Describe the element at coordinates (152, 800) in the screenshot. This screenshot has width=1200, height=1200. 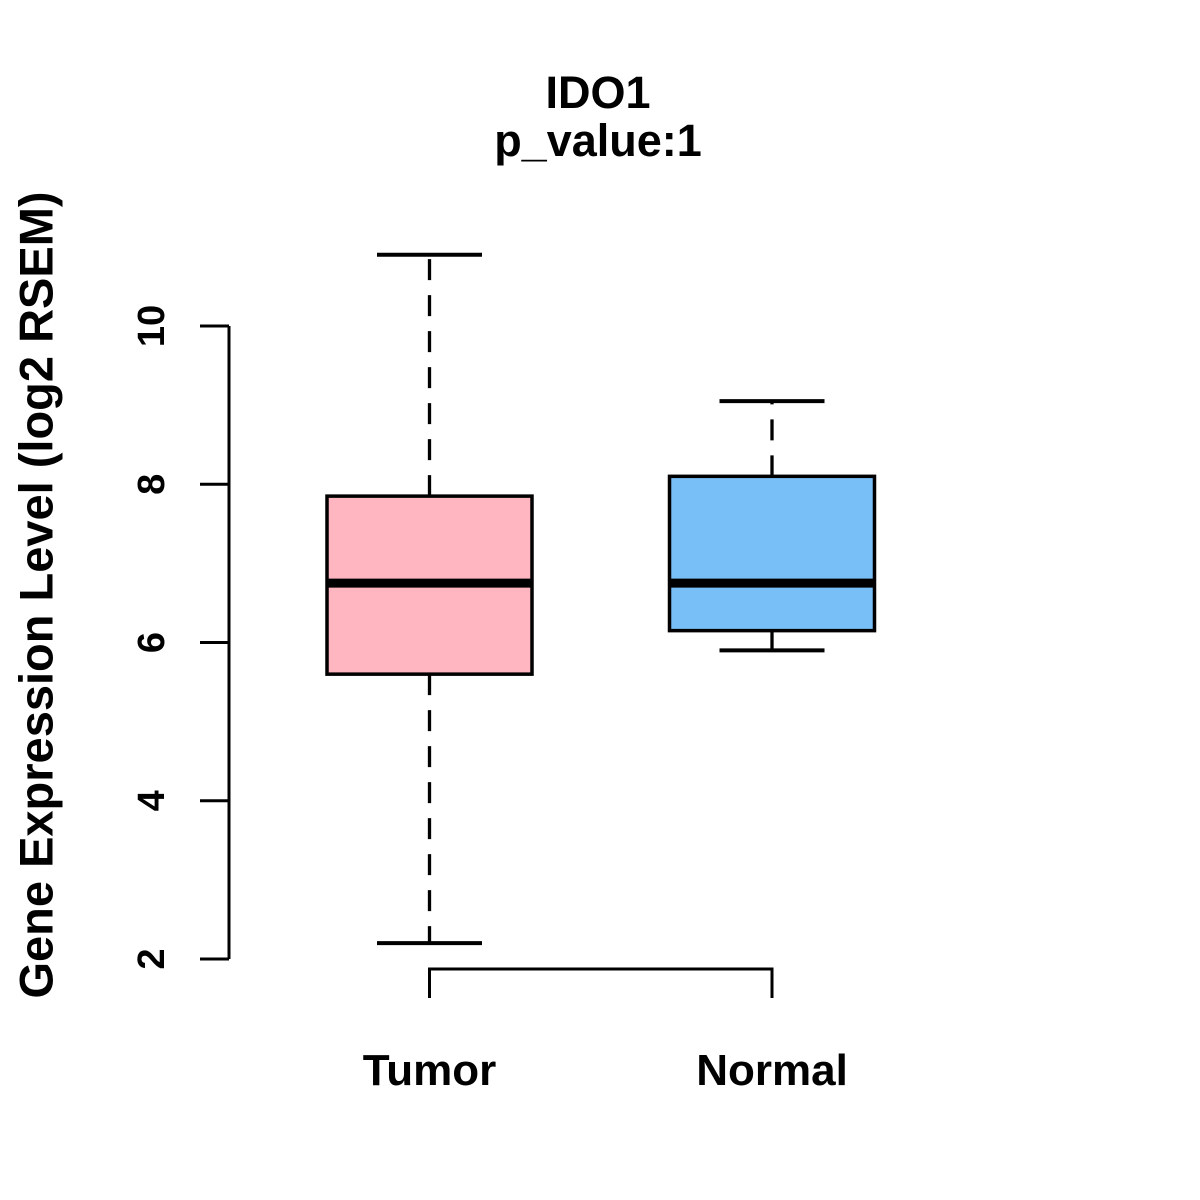
I see `y-tick-label: 4` at that location.